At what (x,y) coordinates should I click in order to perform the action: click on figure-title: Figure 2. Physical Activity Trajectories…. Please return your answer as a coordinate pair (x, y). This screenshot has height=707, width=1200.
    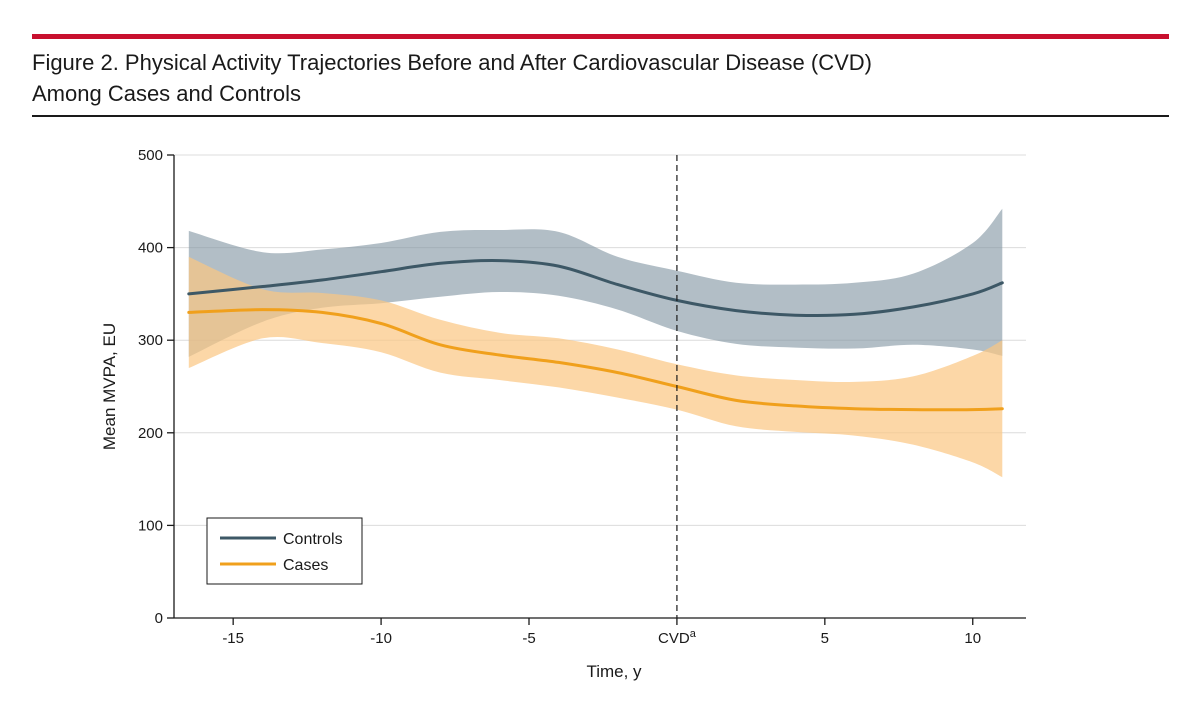
    Looking at the image, I should click on (600, 78).